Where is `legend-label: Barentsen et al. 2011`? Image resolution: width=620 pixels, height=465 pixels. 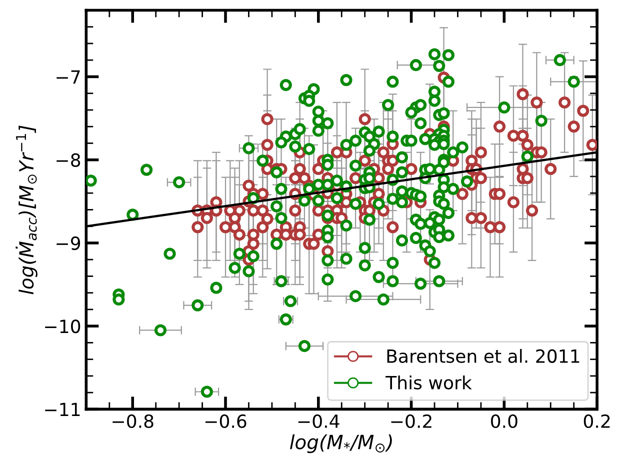 legend-label: Barentsen et al. 2011 is located at coordinates (483, 355).